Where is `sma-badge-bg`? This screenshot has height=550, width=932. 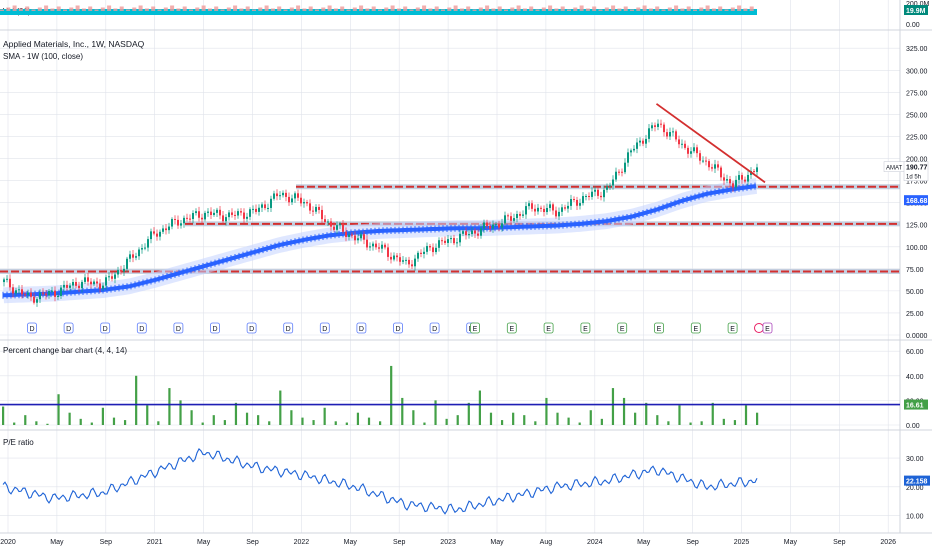
sma-badge-bg is located at coordinates (916, 200).